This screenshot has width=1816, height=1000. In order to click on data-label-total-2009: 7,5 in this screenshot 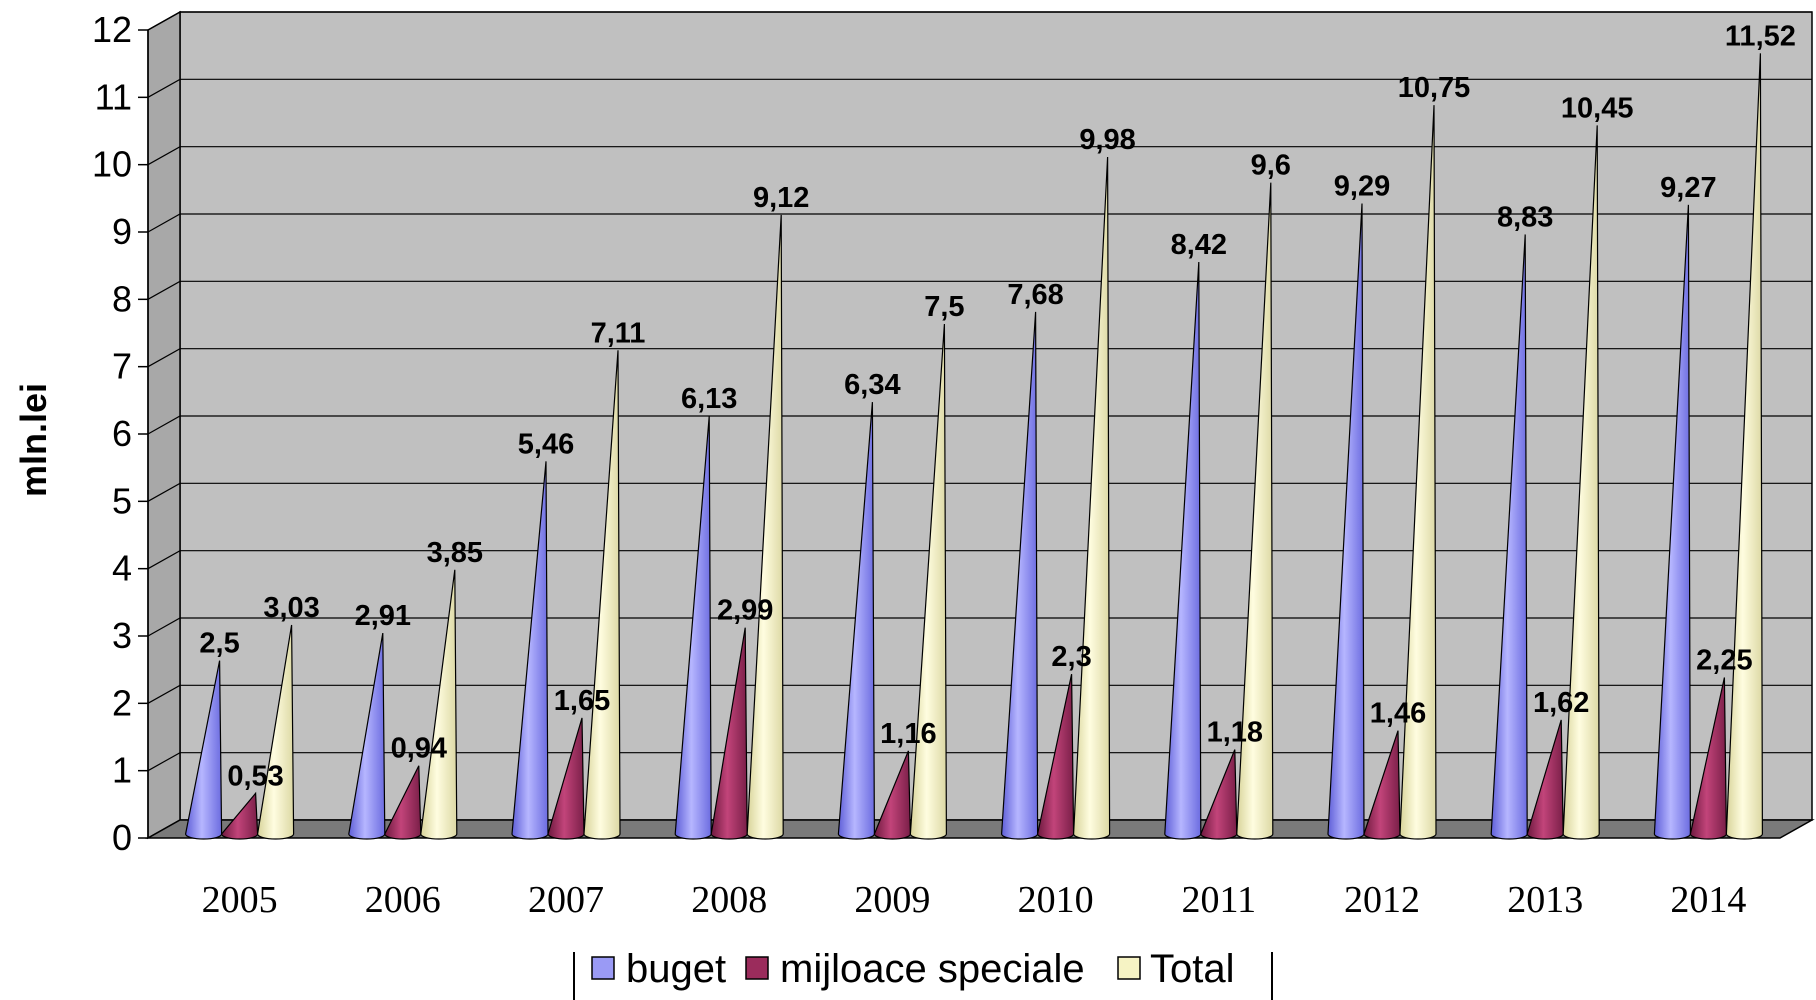, I will do `click(944, 307)`.